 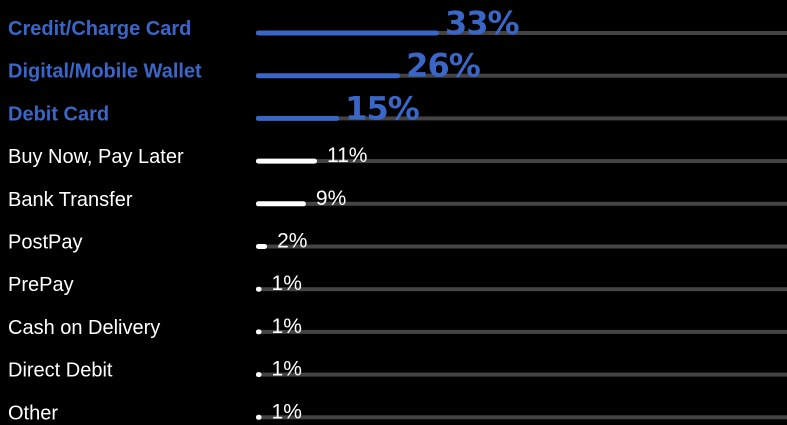 What do you see at coordinates (347, 155) in the screenshot?
I see `value-label: 11%` at bounding box center [347, 155].